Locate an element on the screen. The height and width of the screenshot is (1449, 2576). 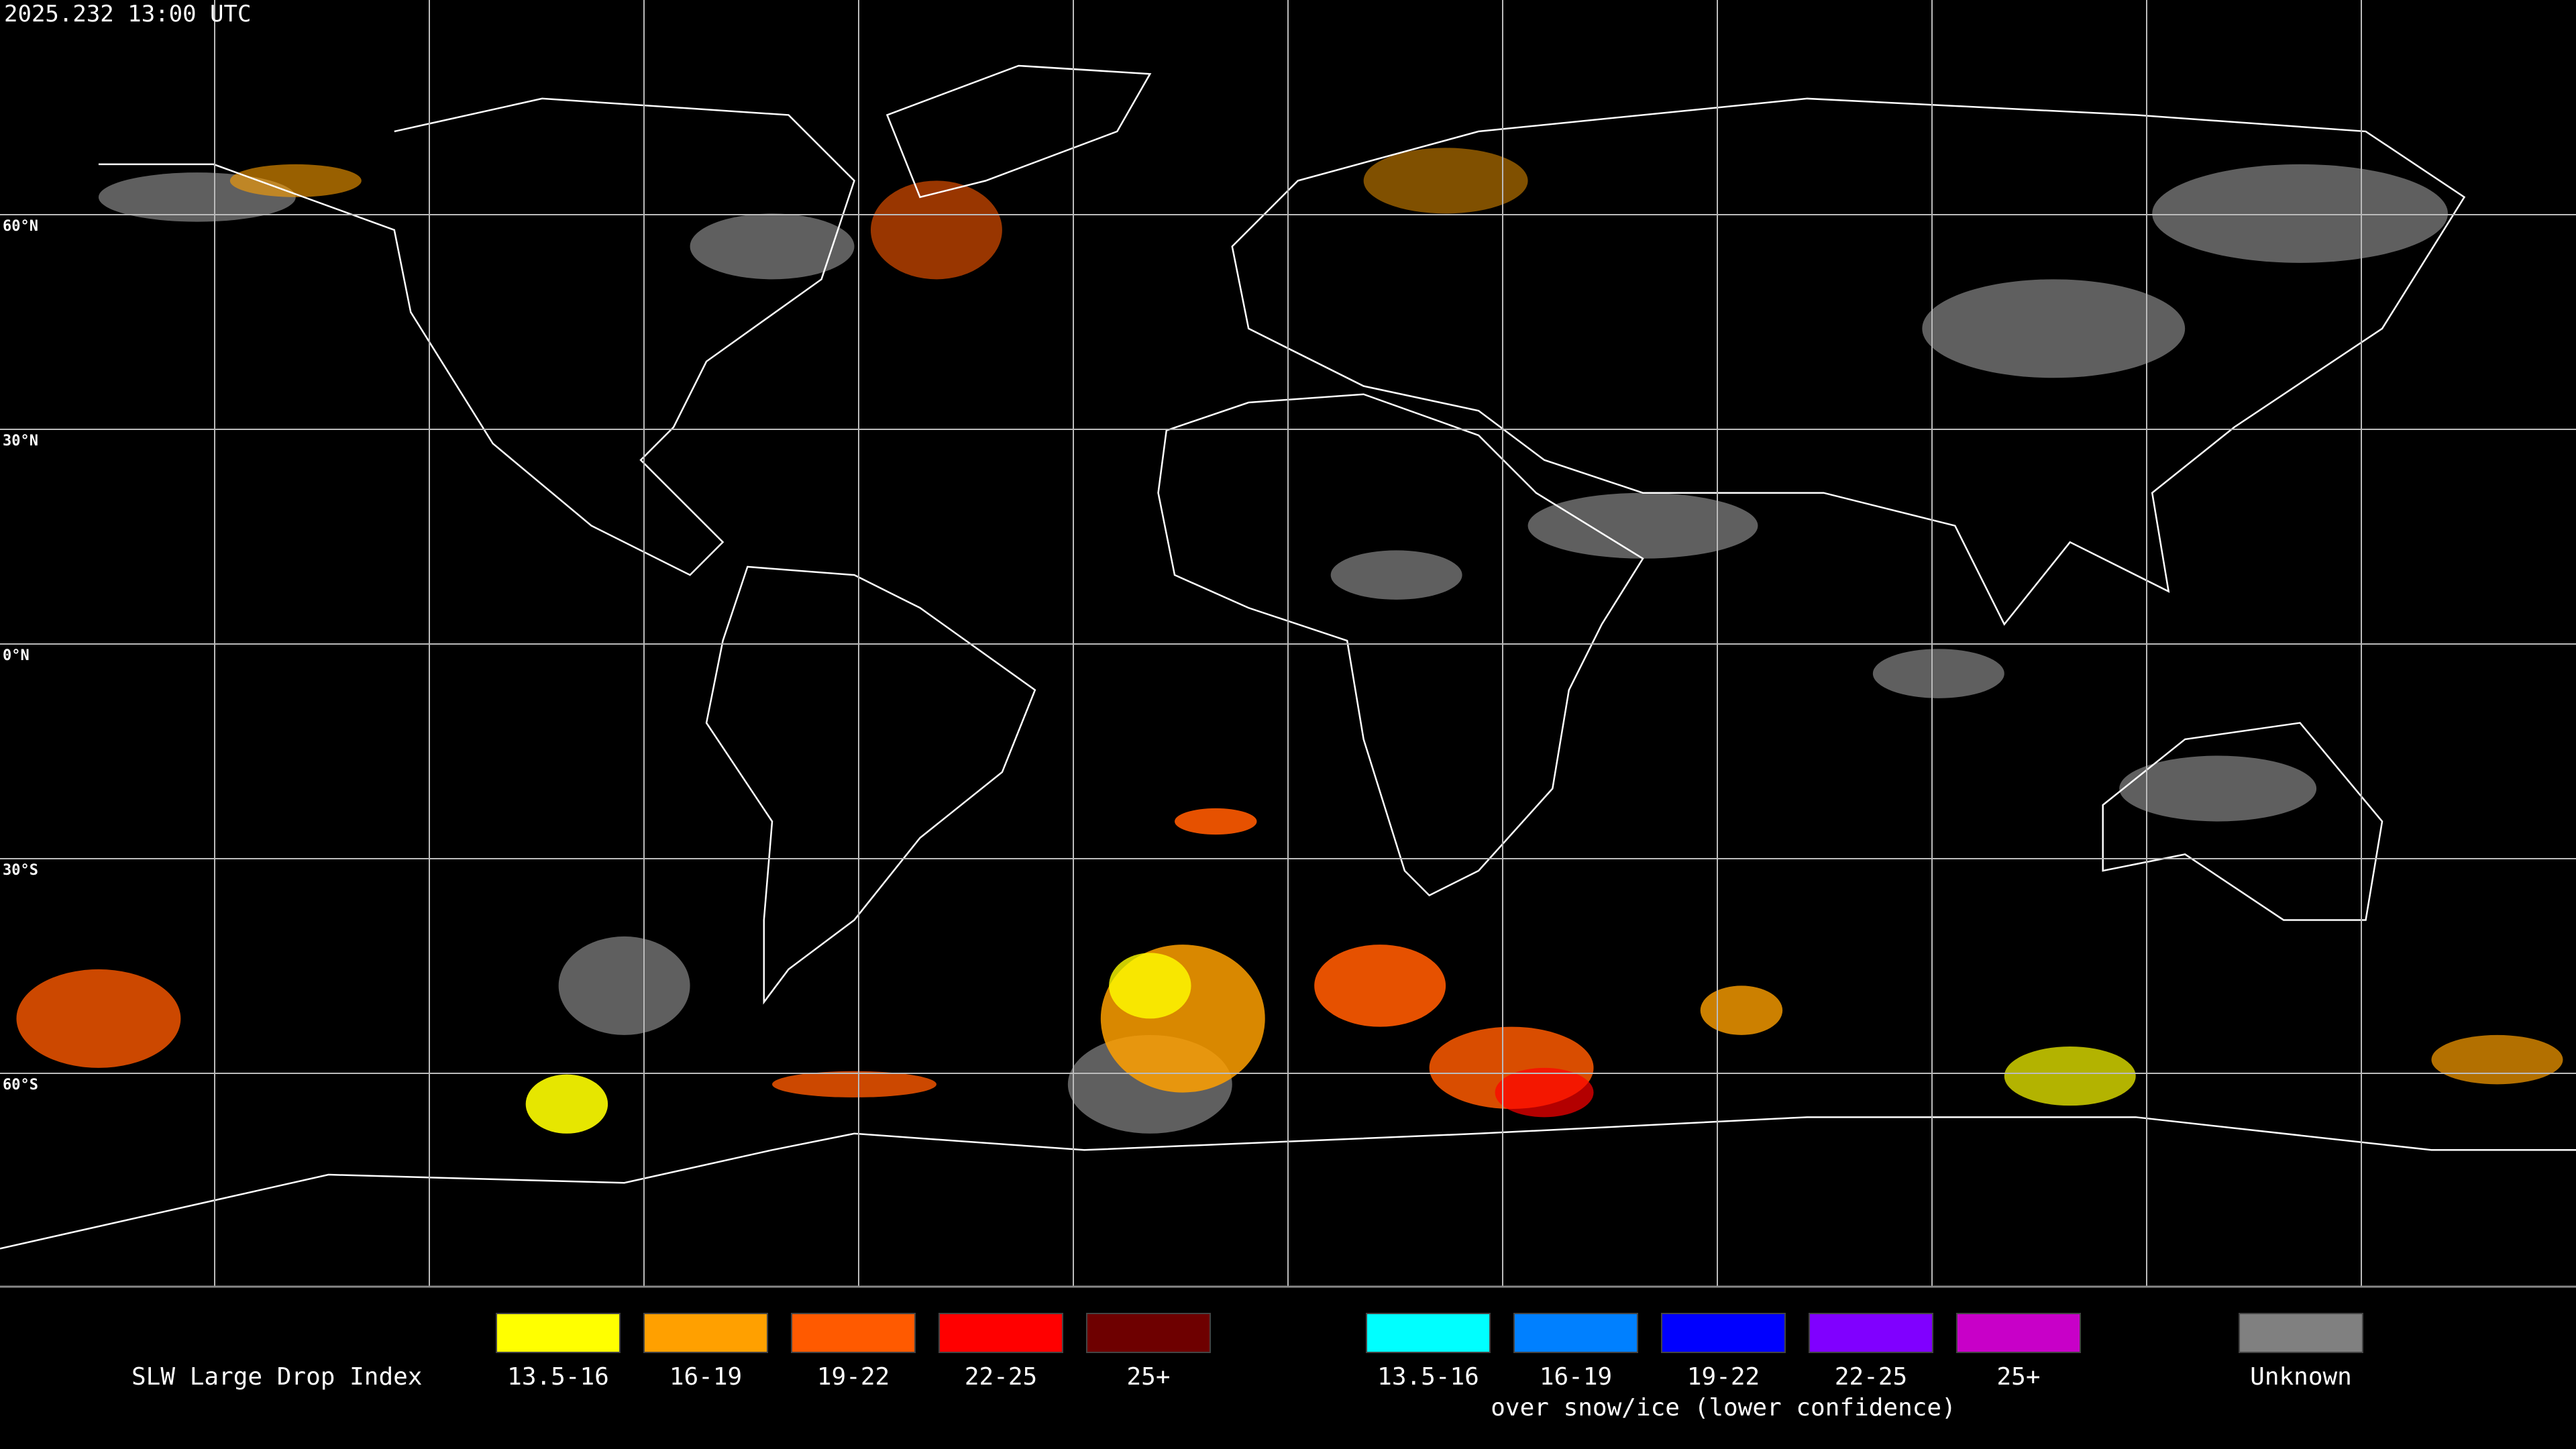
timestamp: 2025.232 13:00 UTC is located at coordinates (127, 14).